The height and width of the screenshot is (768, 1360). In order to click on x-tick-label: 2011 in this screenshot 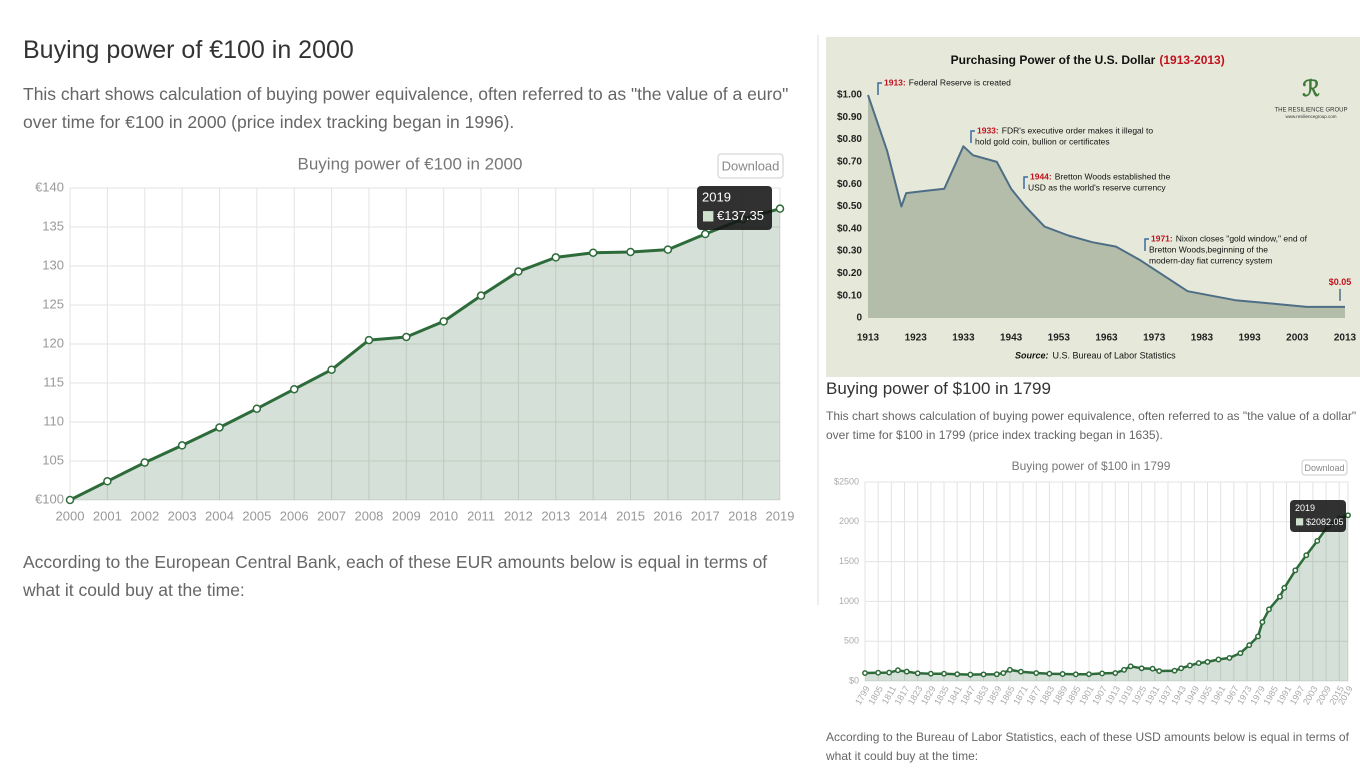, I will do `click(481, 515)`.